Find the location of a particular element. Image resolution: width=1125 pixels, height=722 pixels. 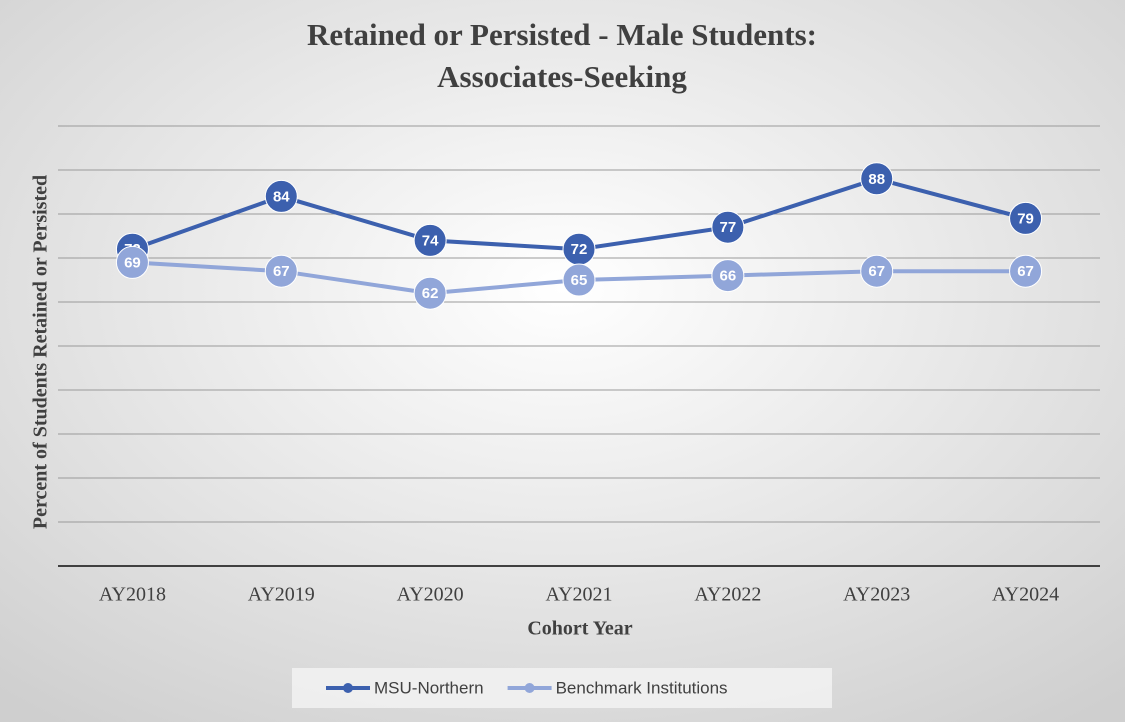

data-label: 84 is located at coordinates (281, 196).